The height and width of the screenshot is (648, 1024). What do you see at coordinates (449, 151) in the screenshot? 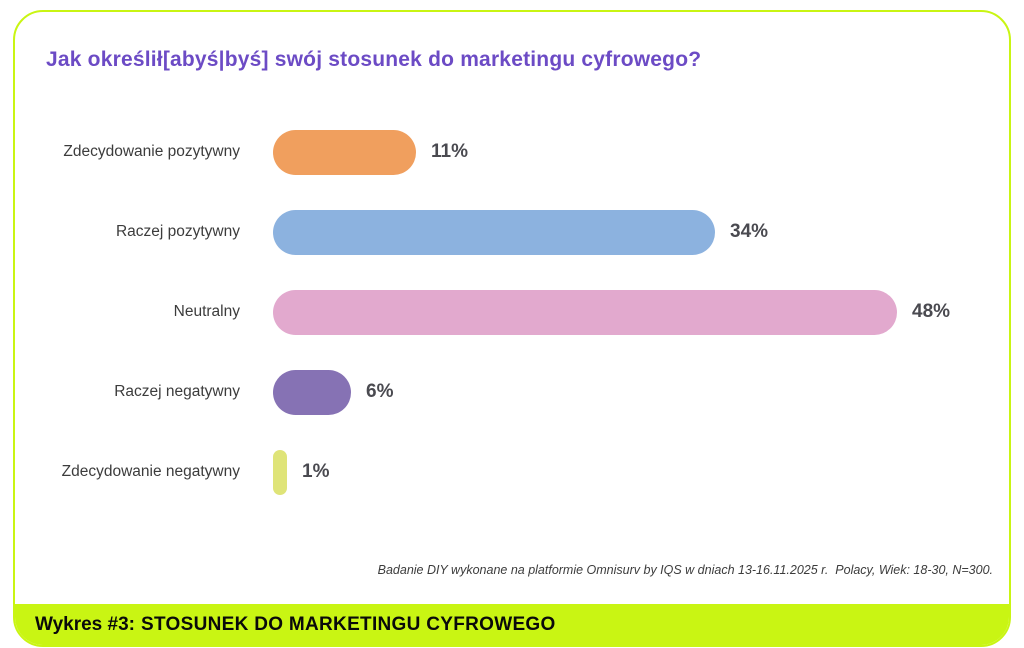
I see `value-label: 11%` at bounding box center [449, 151].